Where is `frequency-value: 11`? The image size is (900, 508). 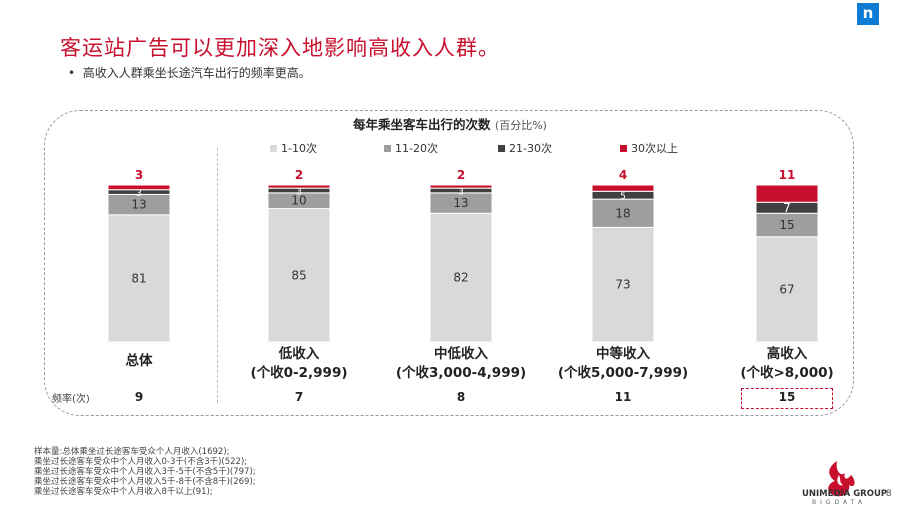
frequency-value: 11 is located at coordinates (623, 397).